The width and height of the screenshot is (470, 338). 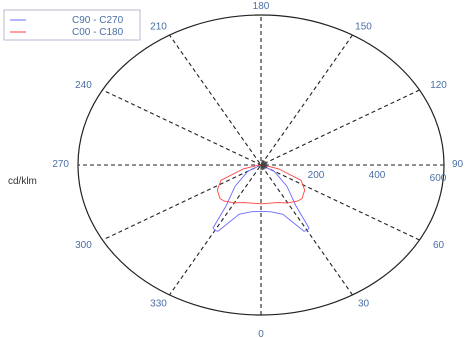 I want to click on hub-tick, so click(x=262, y=162).